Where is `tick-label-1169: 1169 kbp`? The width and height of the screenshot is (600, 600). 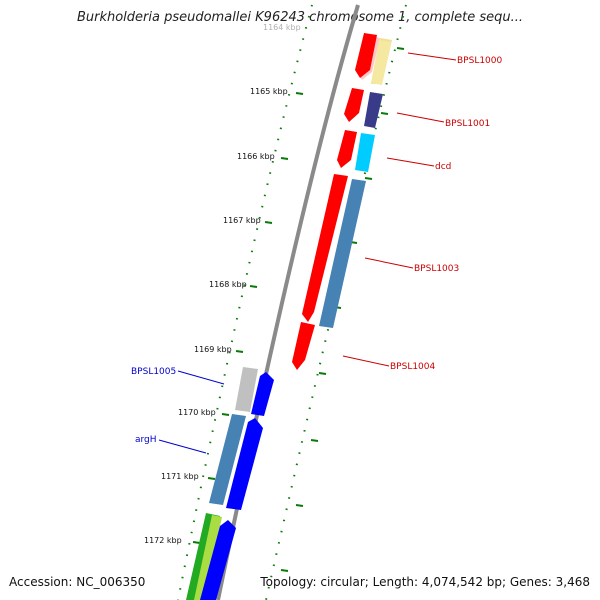
tick-label-1169: 1169 kbp is located at coordinates (213, 349).